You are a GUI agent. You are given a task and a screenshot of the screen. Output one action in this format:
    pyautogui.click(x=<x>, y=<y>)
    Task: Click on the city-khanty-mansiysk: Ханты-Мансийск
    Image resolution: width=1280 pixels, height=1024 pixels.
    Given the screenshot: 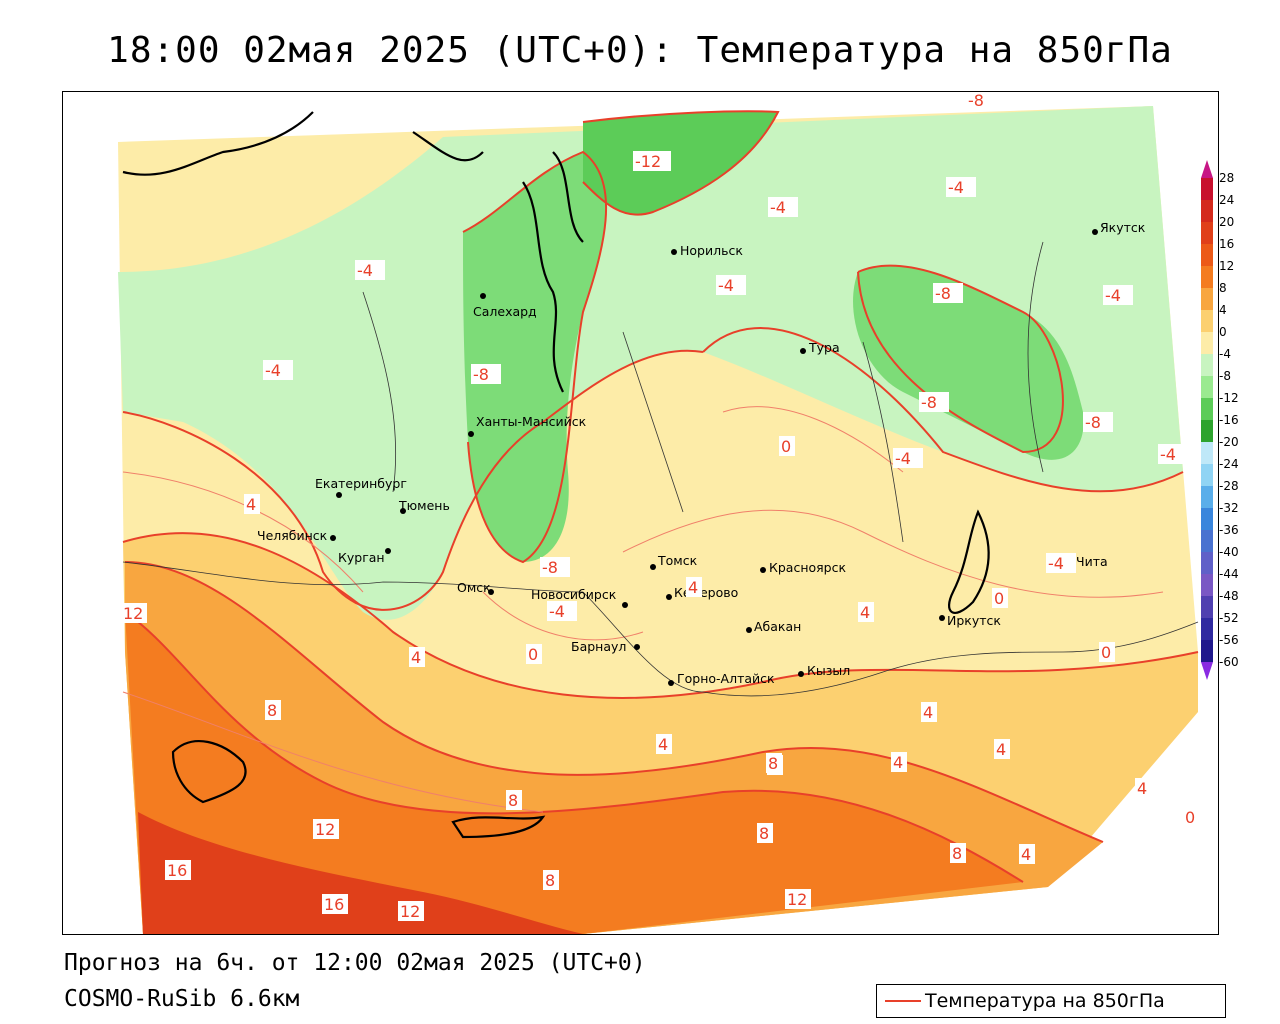 What is the action you would take?
    pyautogui.click(x=527, y=425)
    